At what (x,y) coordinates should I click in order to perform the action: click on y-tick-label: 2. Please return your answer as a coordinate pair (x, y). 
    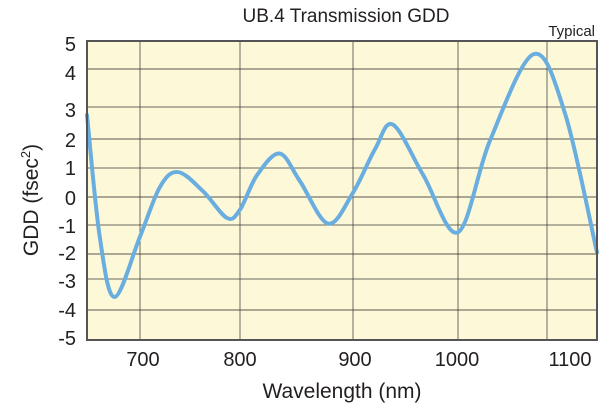
    Looking at the image, I should click on (70, 141).